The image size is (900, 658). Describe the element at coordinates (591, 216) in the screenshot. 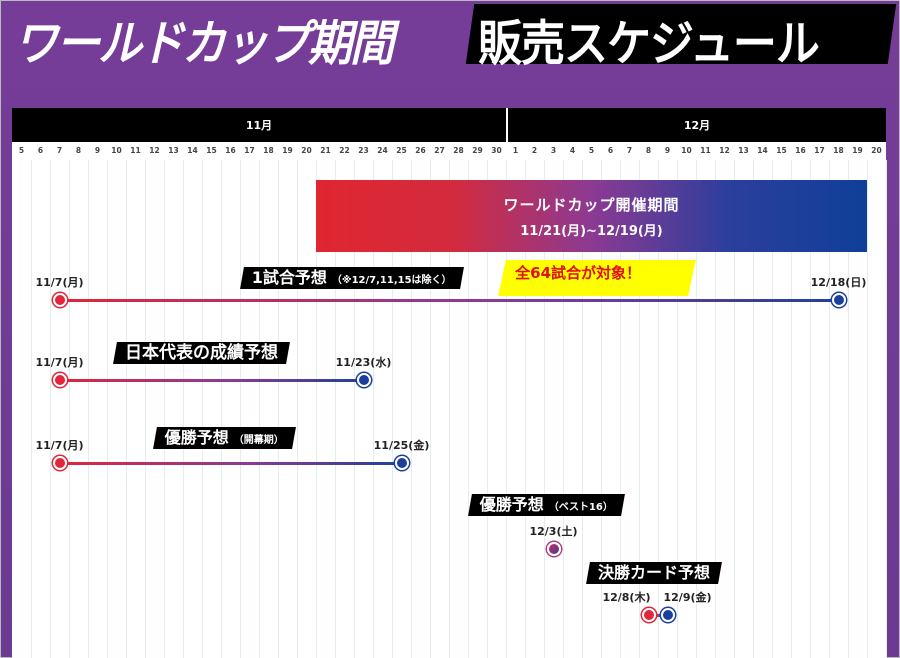

I see `world-cup-period-bar: ワールドカップ開催期間 11/21(月)~12/19(月)` at that location.